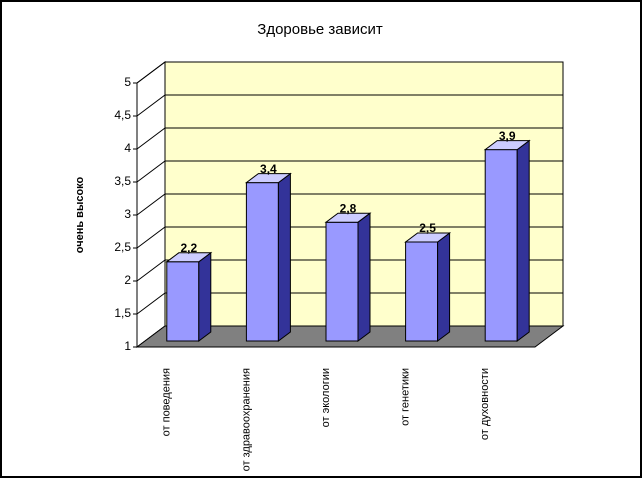 This screenshot has height=478, width=642. What do you see at coordinates (326, 397) in the screenshot?
I see `x-tick-label: от экологии` at bounding box center [326, 397].